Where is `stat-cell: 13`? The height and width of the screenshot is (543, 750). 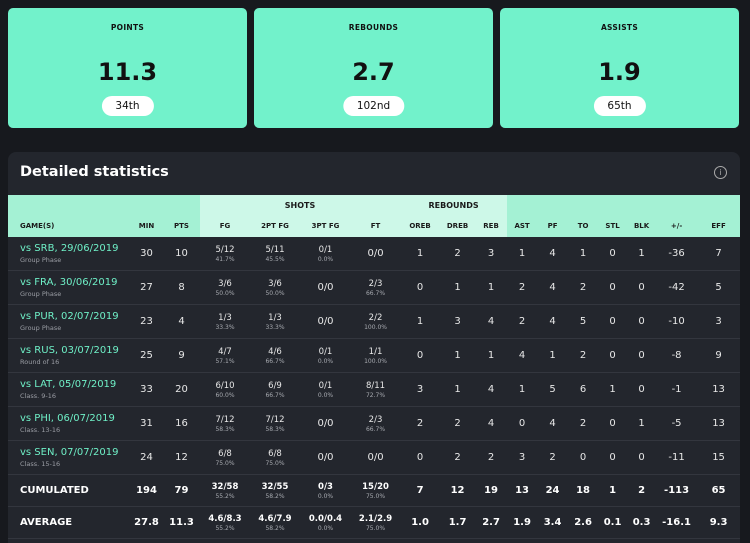 stat-cell: 13 is located at coordinates (719, 423).